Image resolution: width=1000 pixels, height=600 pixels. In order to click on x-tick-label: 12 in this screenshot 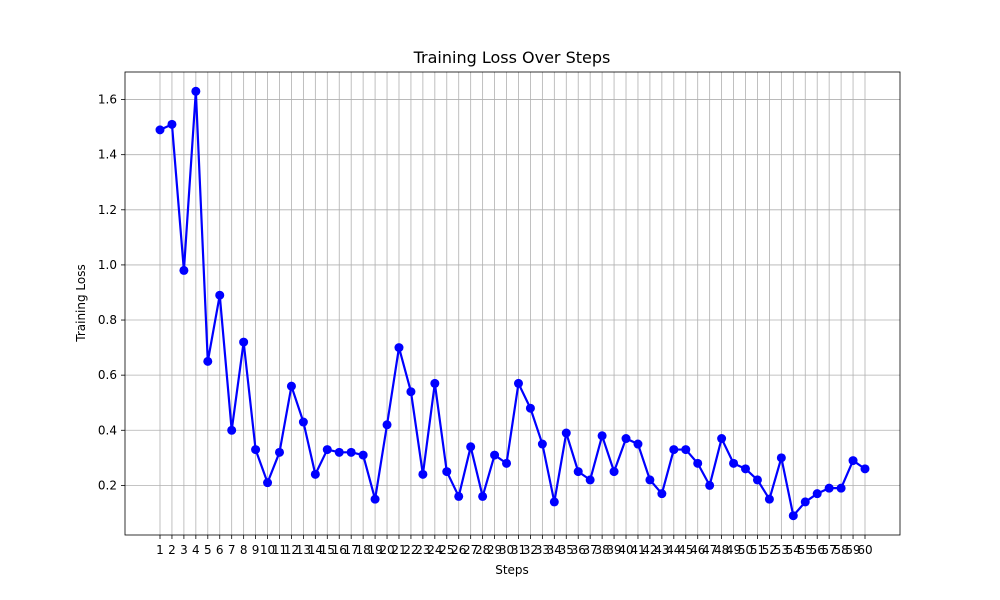, I will do `click(291, 550)`.